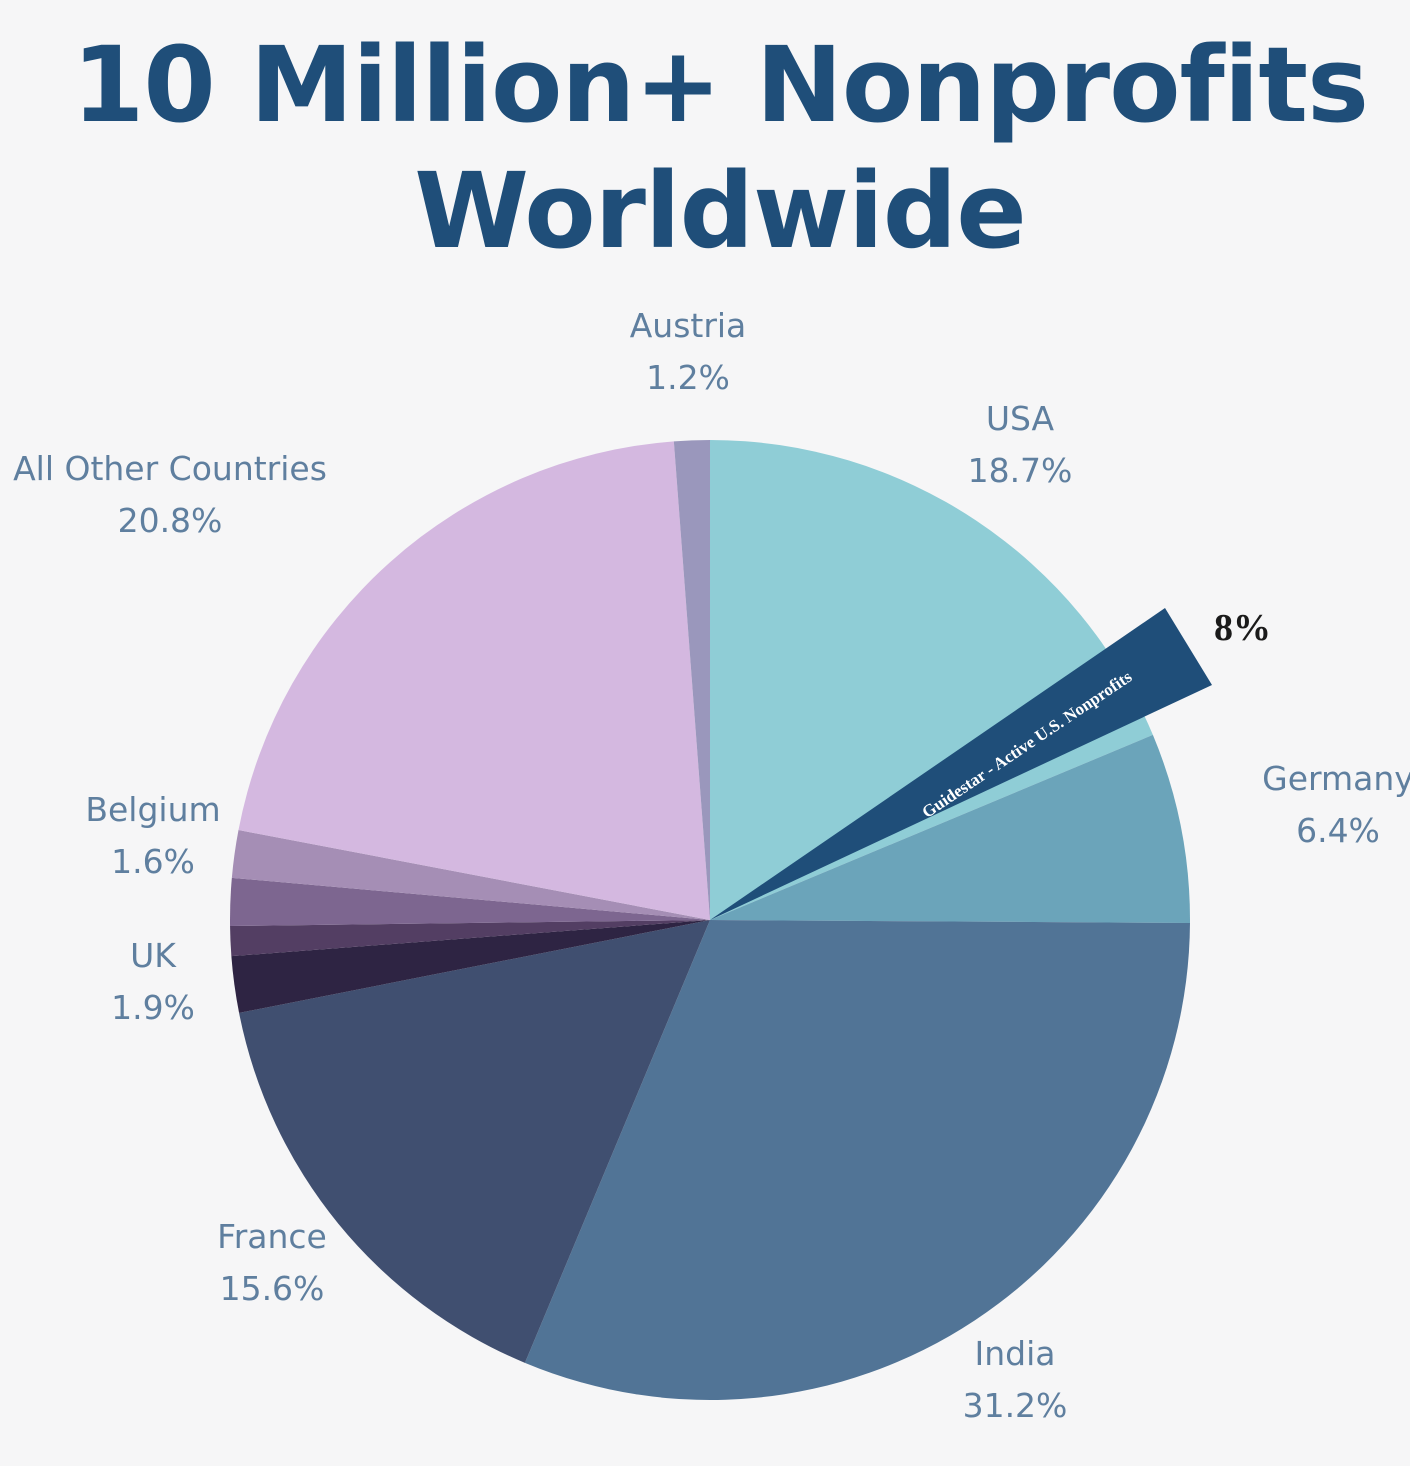 The image size is (1410, 1466). I want to click on pie-slice-belgium, so click(470, 875).